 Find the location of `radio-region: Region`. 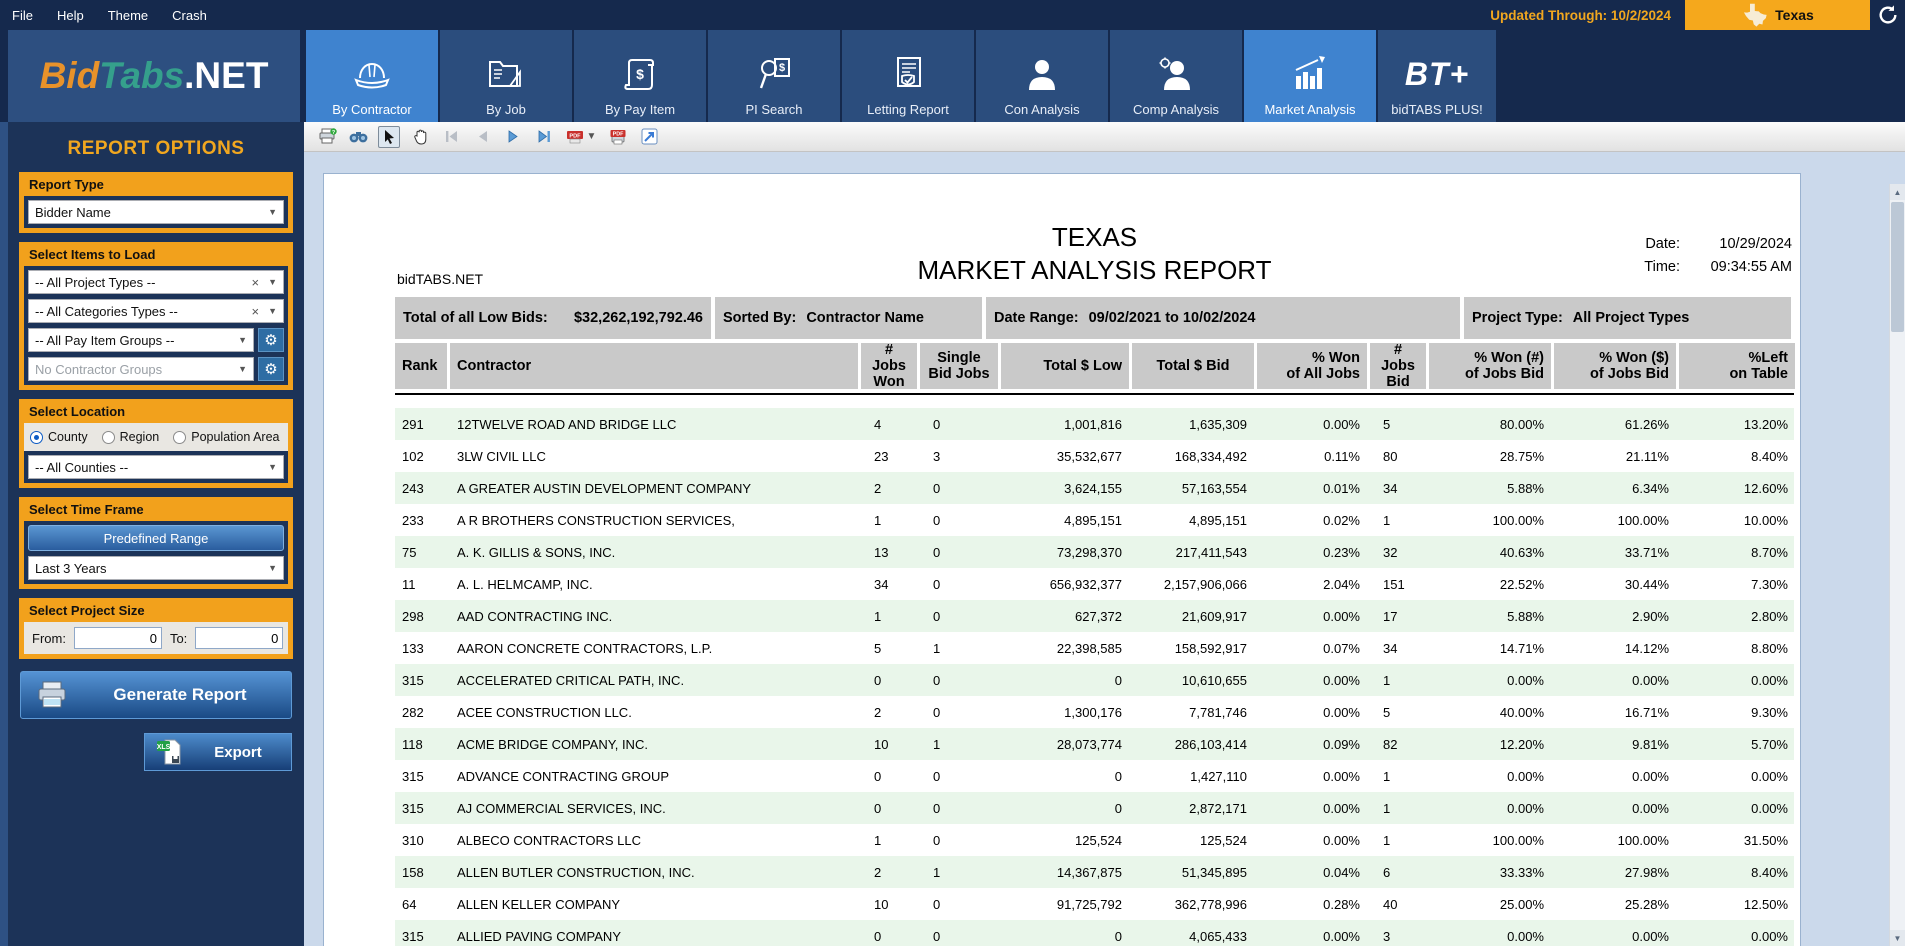

radio-region: Region is located at coordinates (130, 437).